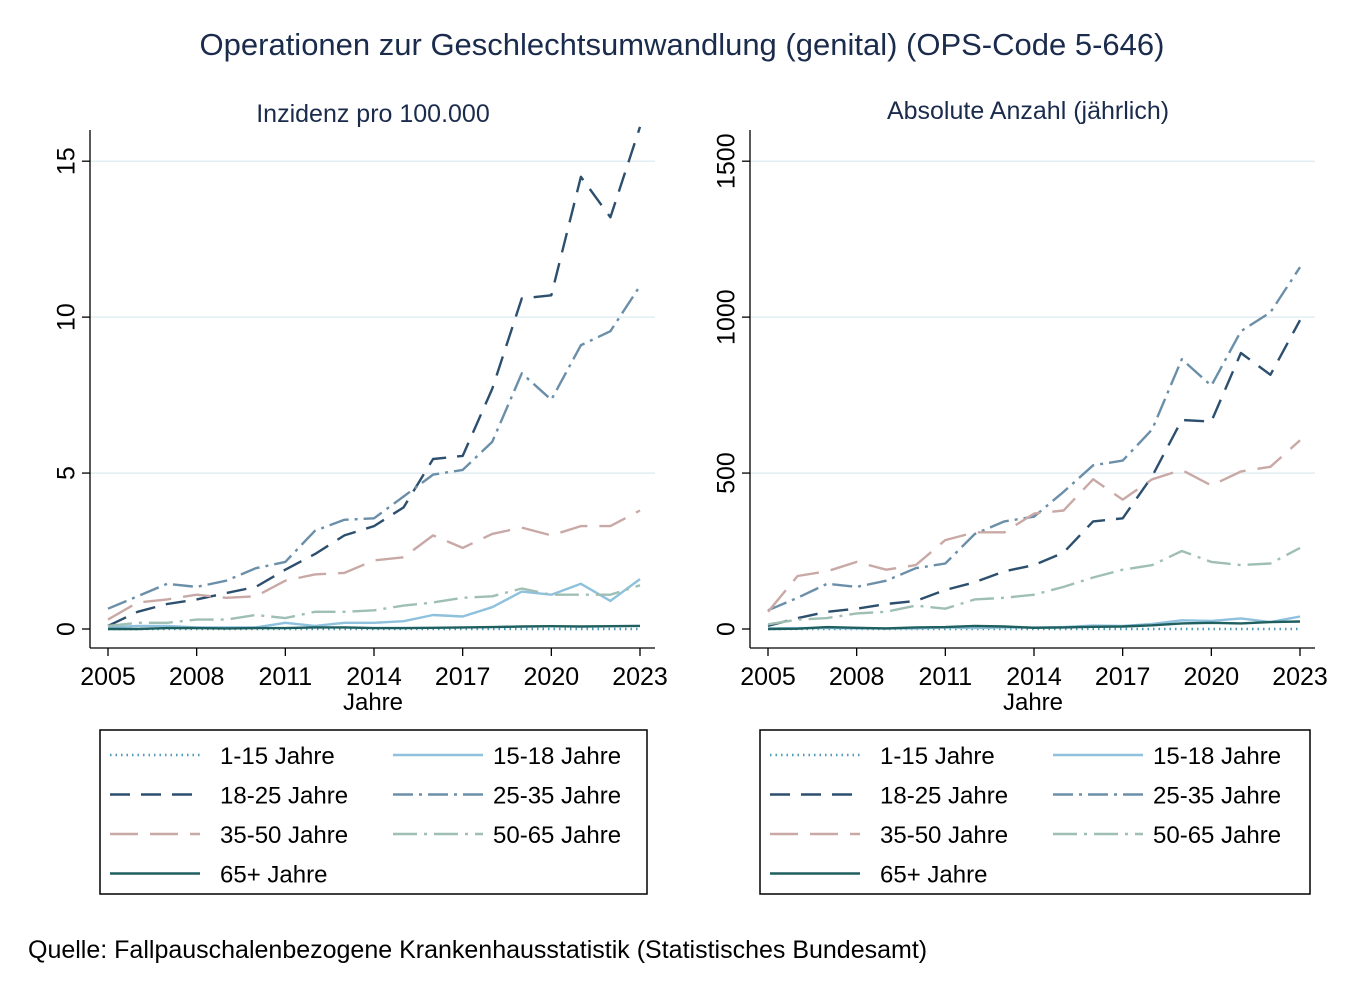 The width and height of the screenshot is (1365, 998). What do you see at coordinates (727, 161) in the screenshot?
I see `y-tick-label: 1500` at bounding box center [727, 161].